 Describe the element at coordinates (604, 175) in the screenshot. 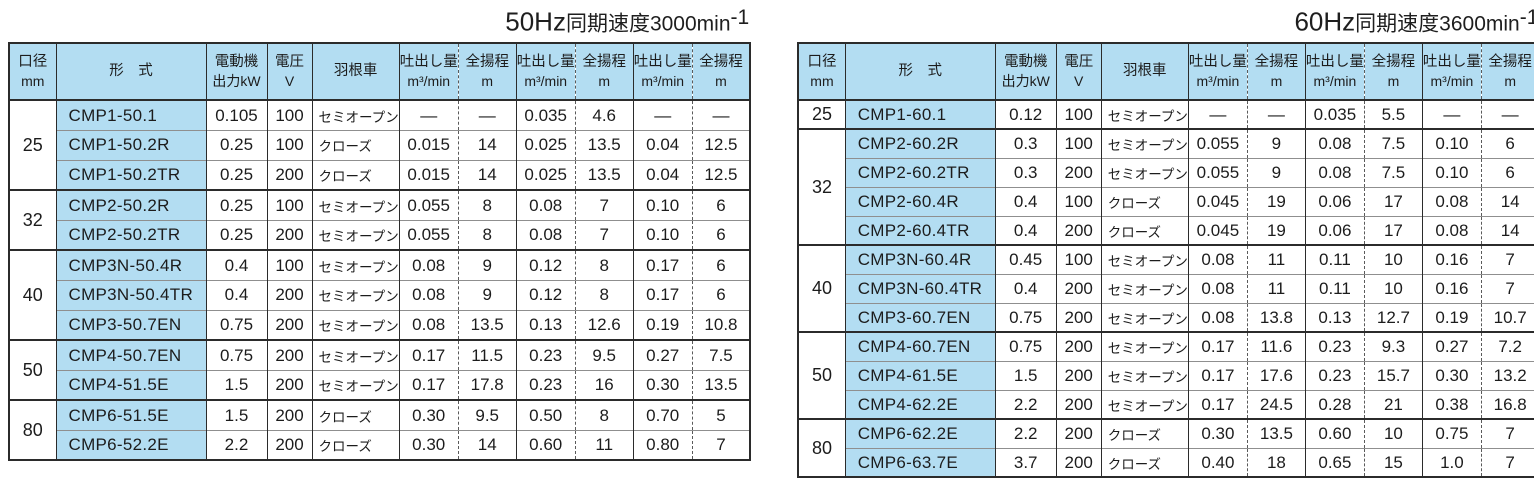

I see `total-head-cell: 13.5` at that location.